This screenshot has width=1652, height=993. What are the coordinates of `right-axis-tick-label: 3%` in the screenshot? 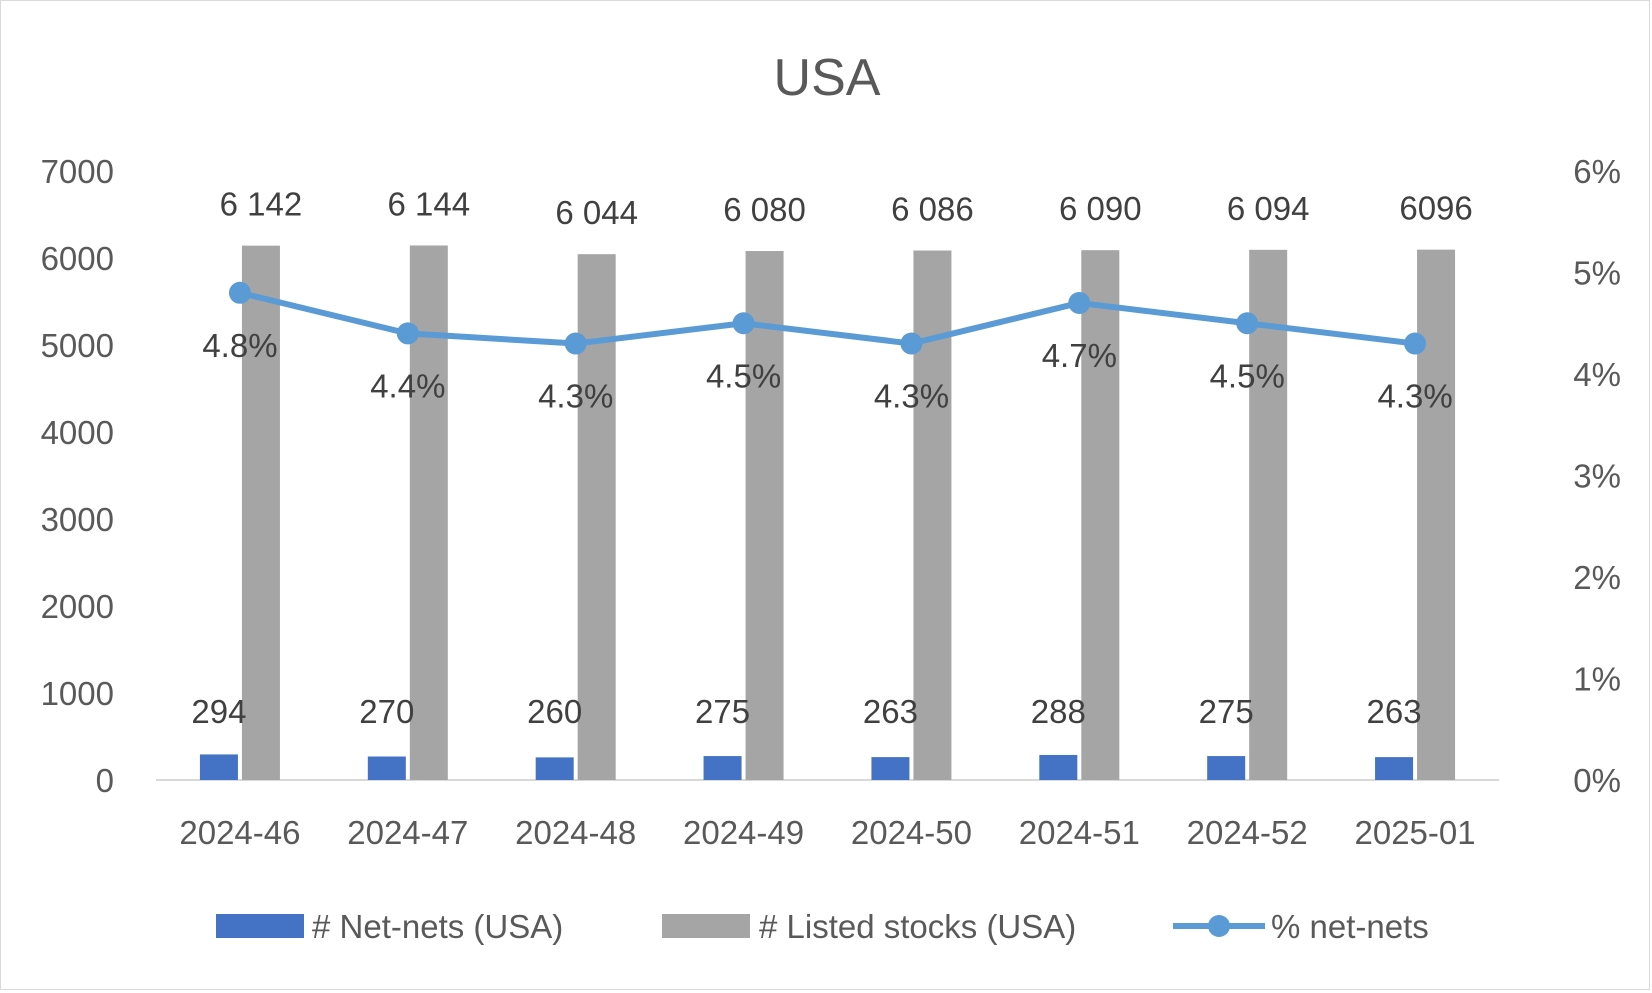 It's located at (1597, 476).